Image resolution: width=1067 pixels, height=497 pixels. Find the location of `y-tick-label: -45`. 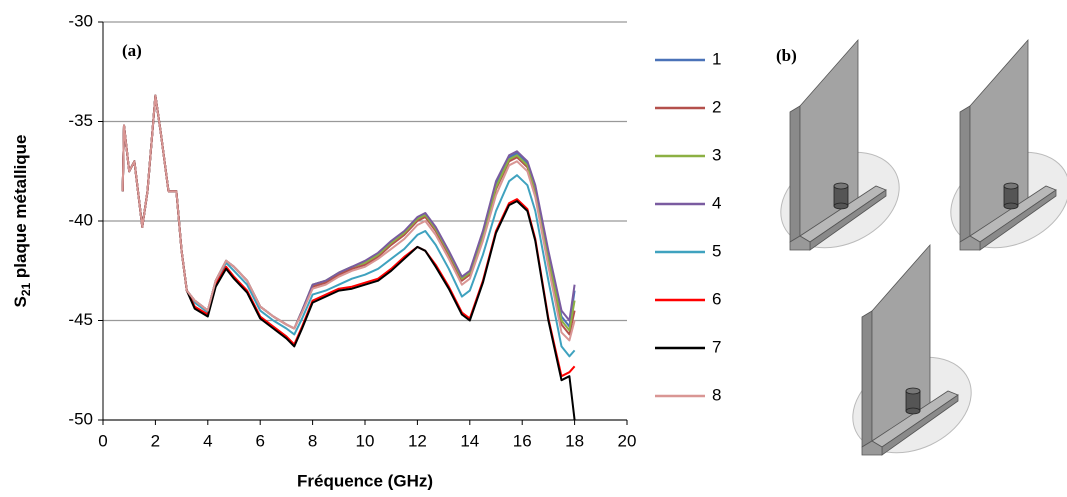

y-tick-label: -45 is located at coordinates (80, 319).